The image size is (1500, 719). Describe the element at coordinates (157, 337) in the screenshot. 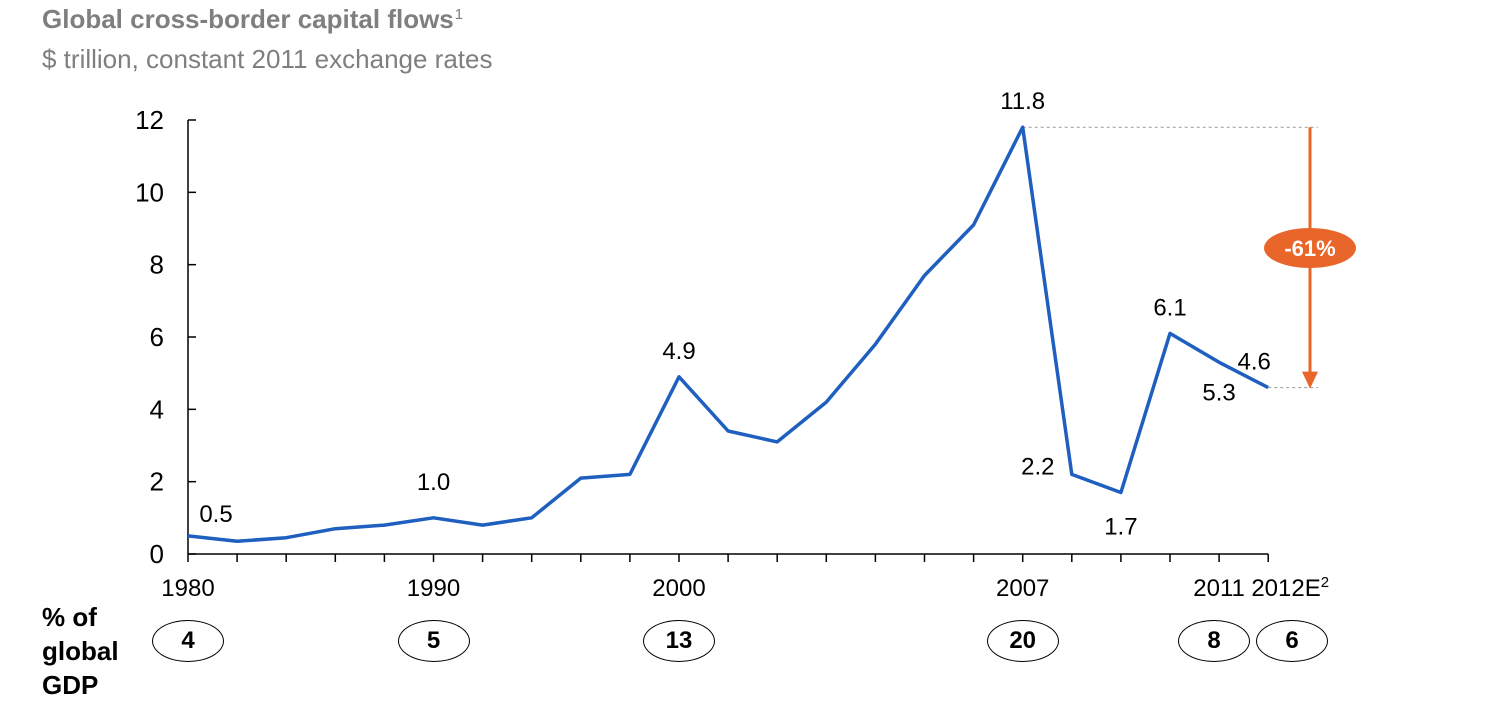

I see `y-tick-label-3: 6` at that location.